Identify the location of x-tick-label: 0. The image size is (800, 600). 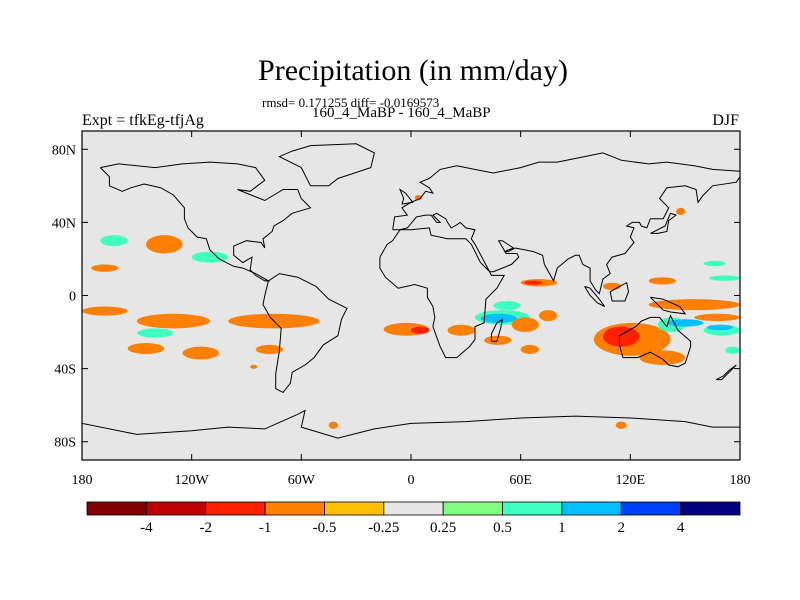
(411, 480).